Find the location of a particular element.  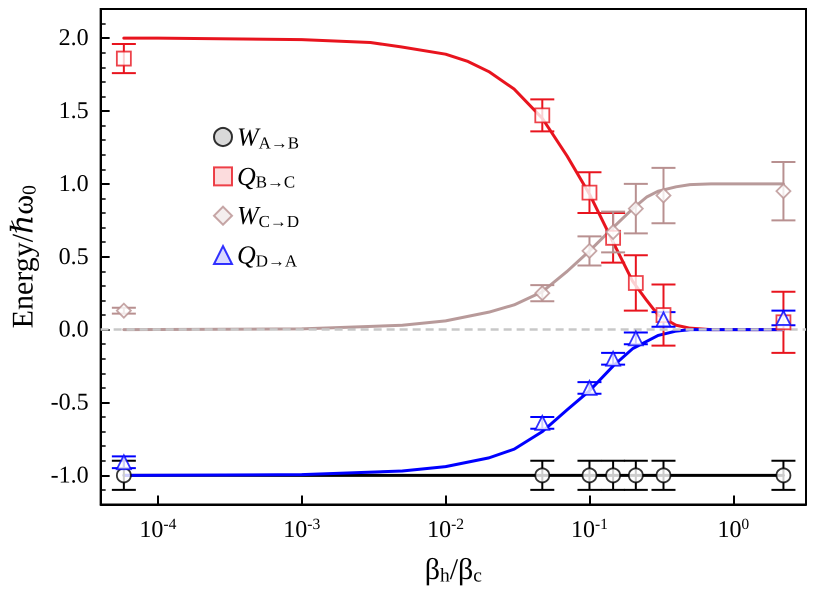

y-tick-label: -1.0 is located at coordinates (69, 475).